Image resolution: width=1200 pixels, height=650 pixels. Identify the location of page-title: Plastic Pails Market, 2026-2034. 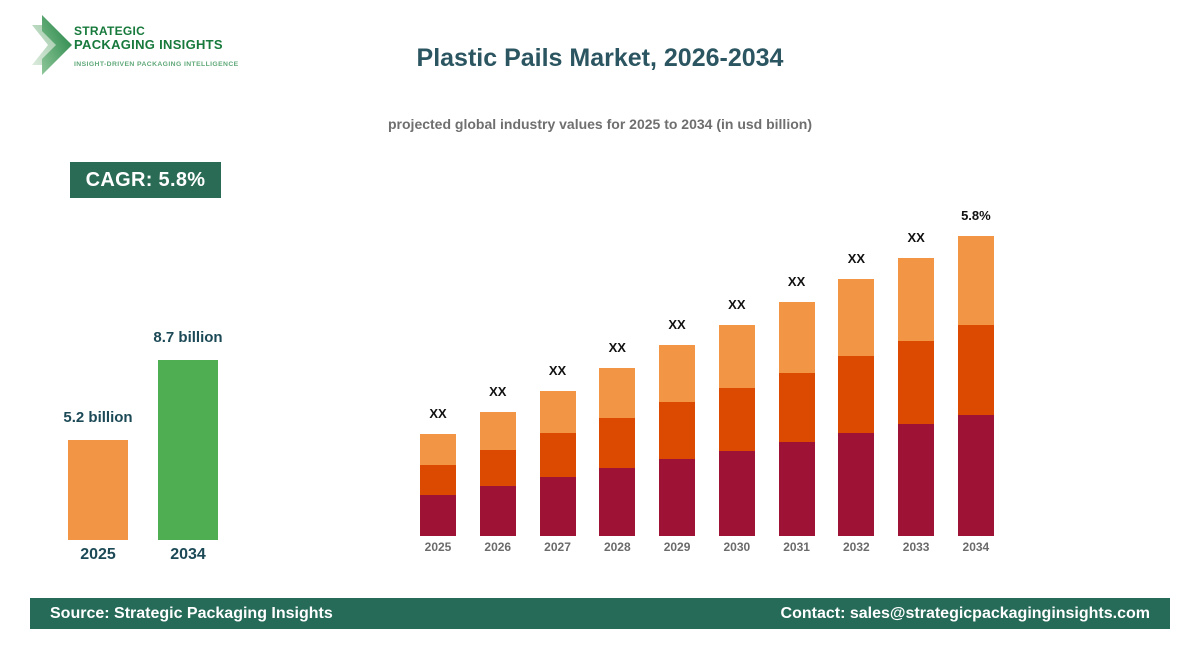
(600, 58).